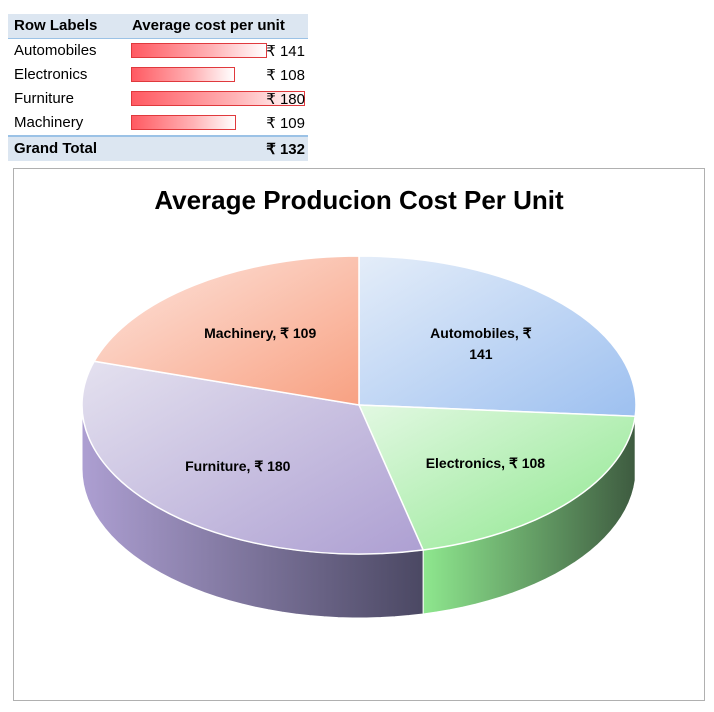 Image resolution: width=714 pixels, height=712 pixels. I want to click on pie-slice-machinery, so click(226, 330).